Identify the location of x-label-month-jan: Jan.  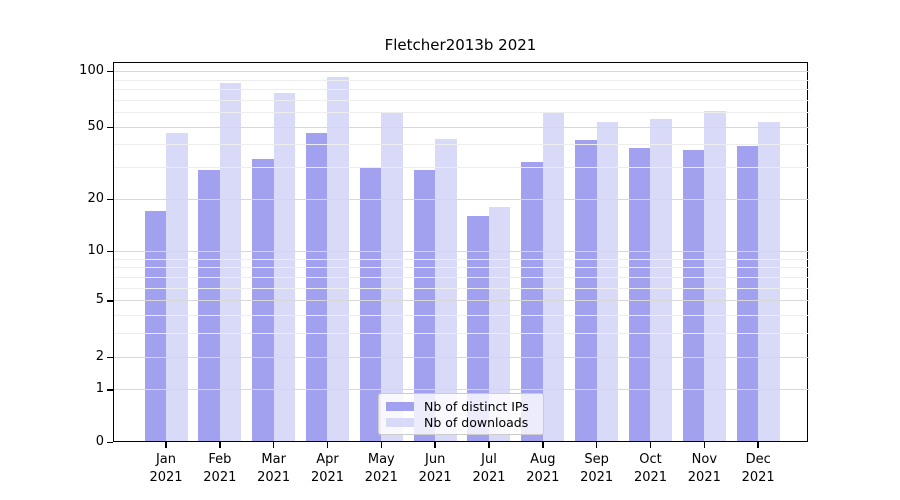
(166, 459).